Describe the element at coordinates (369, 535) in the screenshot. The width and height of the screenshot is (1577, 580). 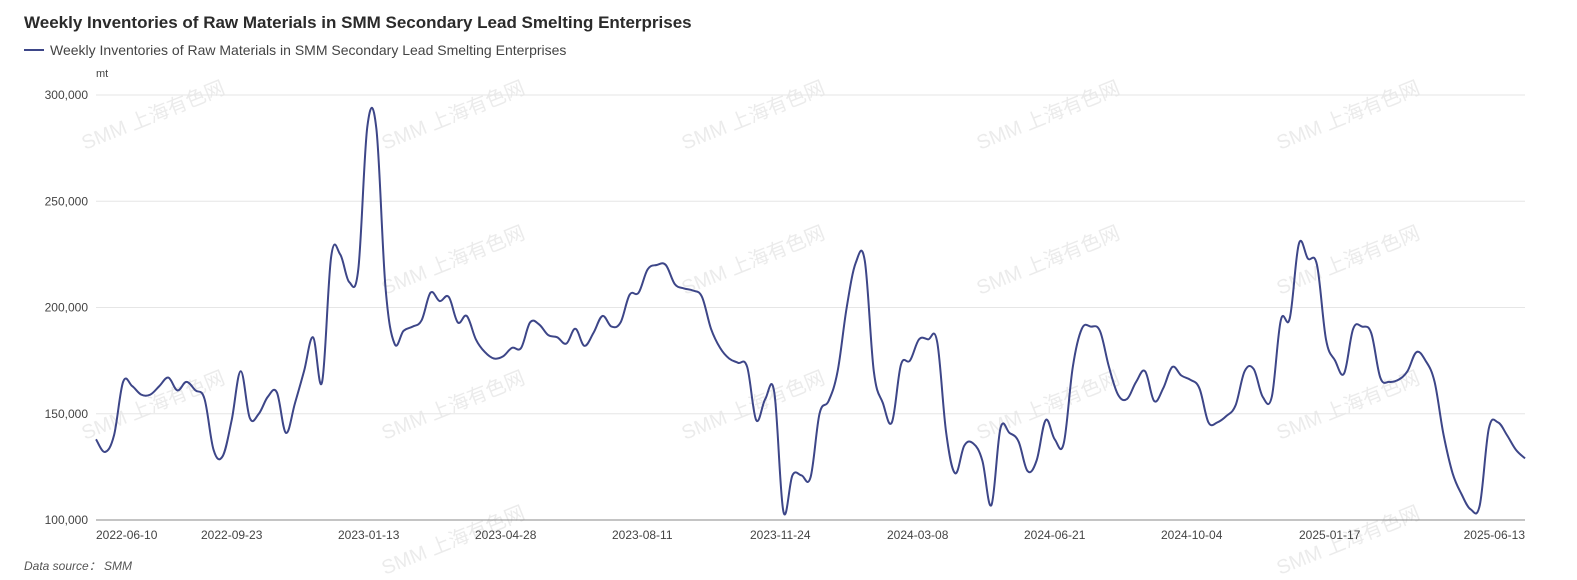
I see `x-tick-label: 2023-01-13` at that location.